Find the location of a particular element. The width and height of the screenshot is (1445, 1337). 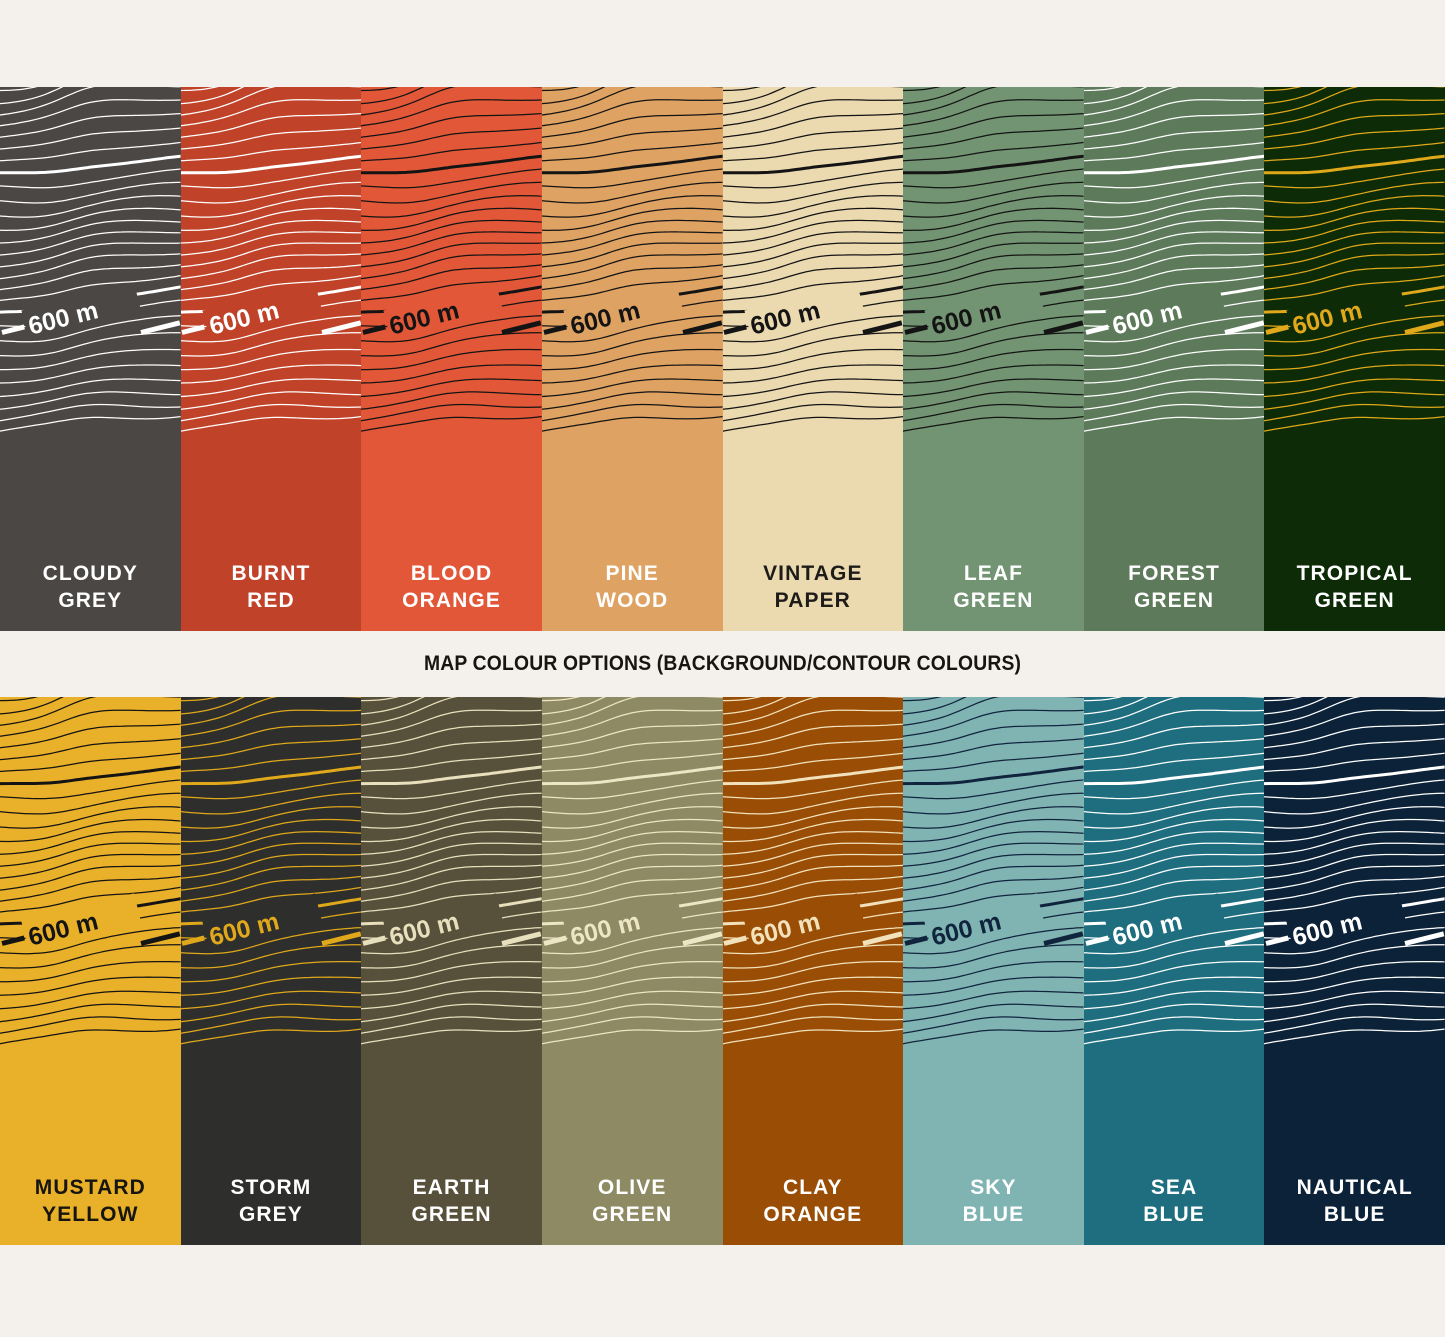

colour-swatch: 600 m BLOOD ORANGE is located at coordinates (451, 359).